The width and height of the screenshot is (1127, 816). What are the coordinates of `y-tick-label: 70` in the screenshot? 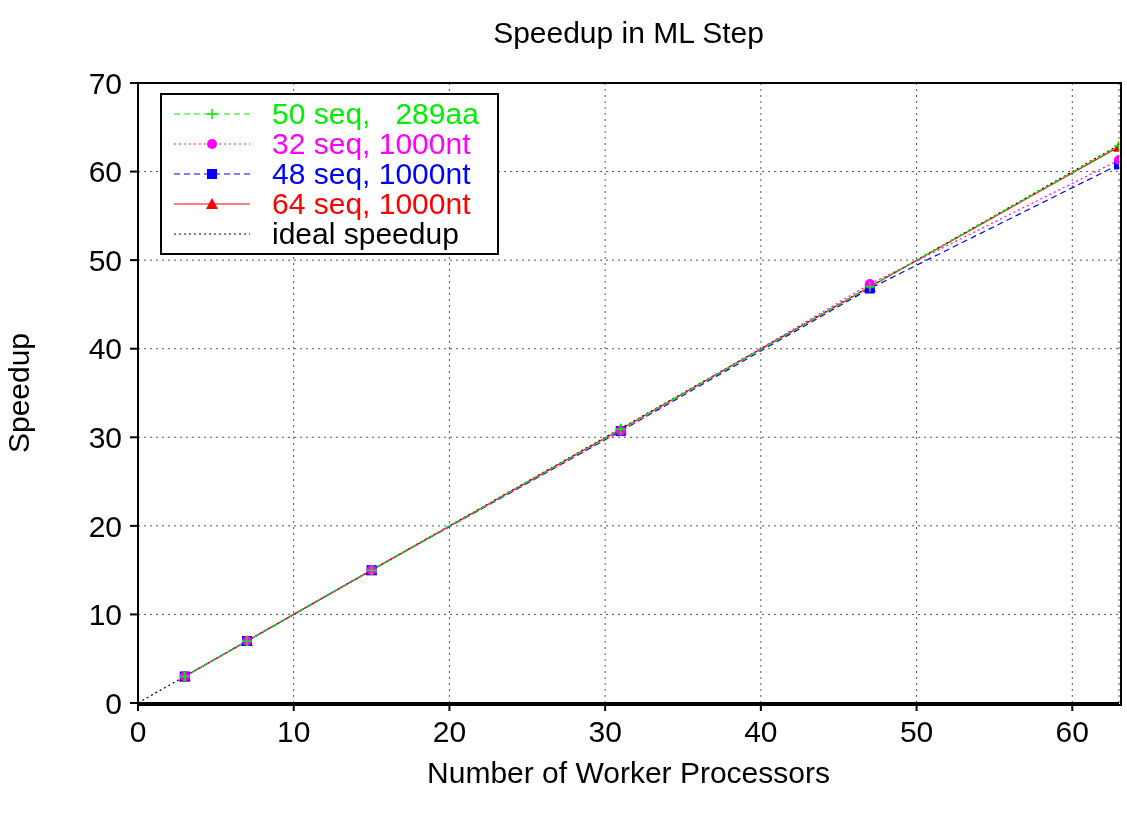 It's located at (105, 83).